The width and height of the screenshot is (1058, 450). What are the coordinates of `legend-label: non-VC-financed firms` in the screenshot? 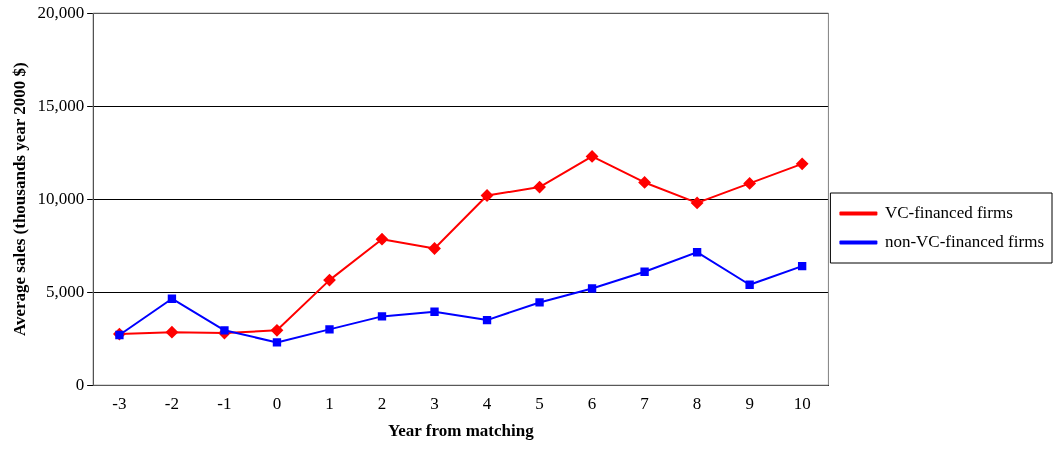 It's located at (964, 241).